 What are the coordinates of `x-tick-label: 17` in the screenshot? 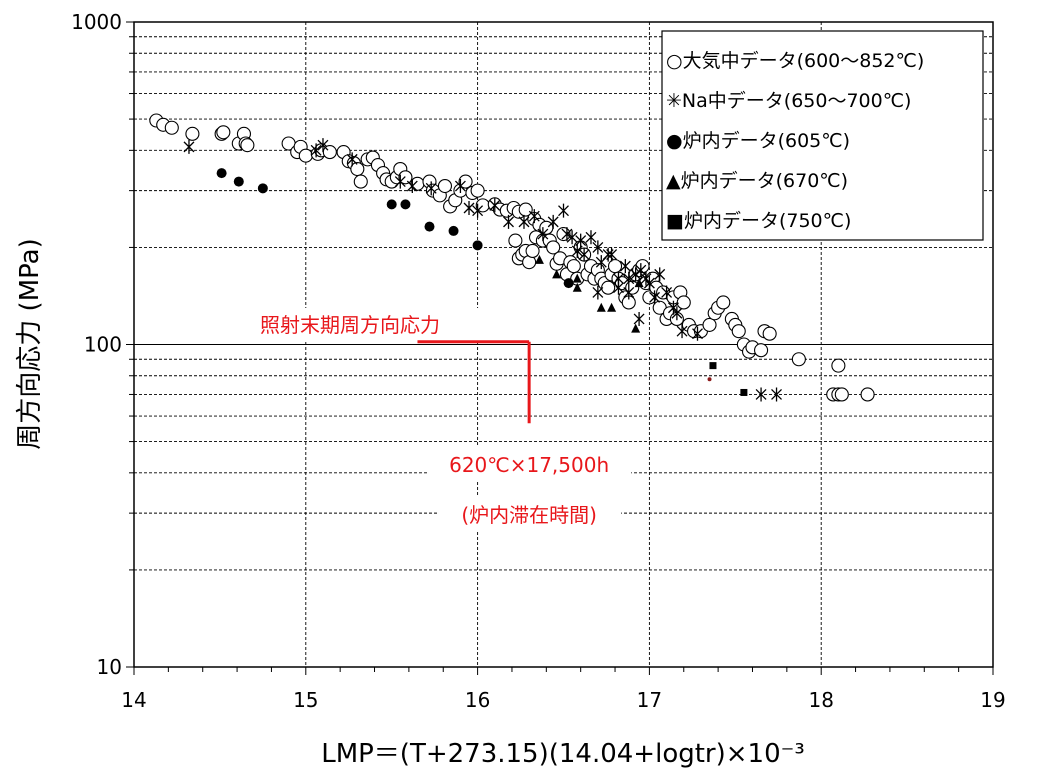 It's located at (649, 700).